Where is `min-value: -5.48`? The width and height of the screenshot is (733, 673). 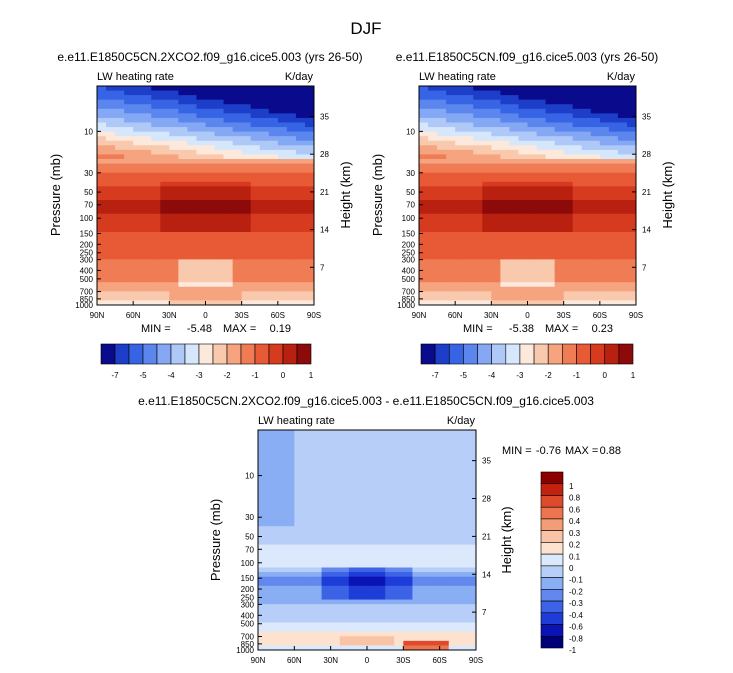 min-value: -5.48 is located at coordinates (199, 329).